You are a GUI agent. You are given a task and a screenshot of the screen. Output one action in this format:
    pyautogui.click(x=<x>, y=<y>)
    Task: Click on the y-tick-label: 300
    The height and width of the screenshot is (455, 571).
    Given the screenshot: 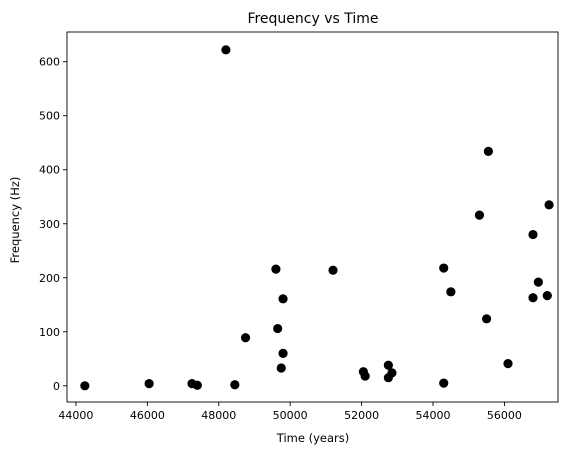 What is the action you would take?
    pyautogui.click(x=49, y=224)
    